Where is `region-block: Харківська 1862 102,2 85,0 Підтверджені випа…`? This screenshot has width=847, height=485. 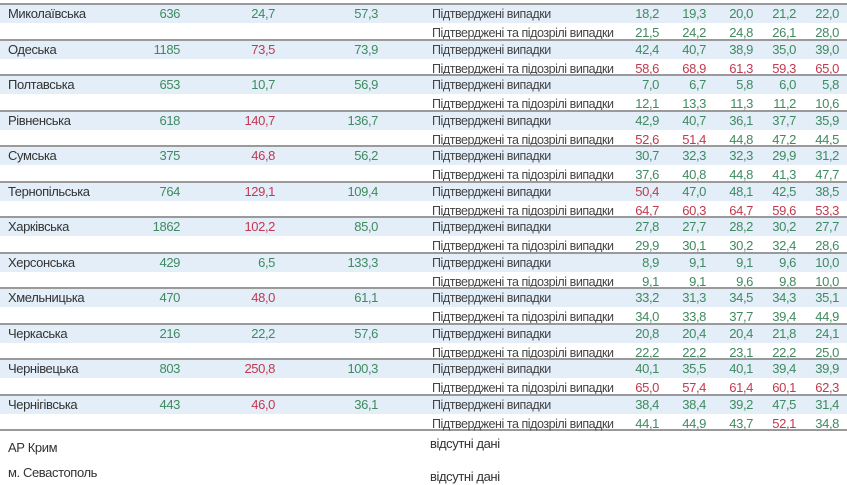
region-block: Харківська 1862 102,2 85,0 Підтверджені випа… is located at coordinates (423, 234).